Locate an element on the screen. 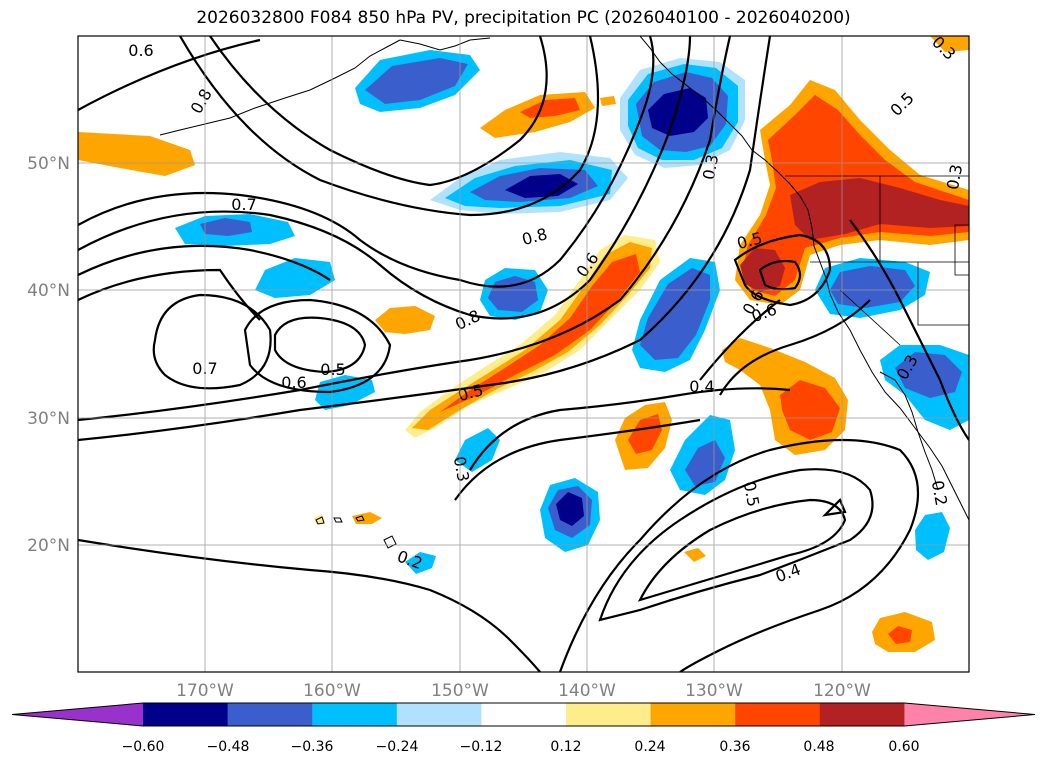 The width and height of the screenshot is (1047, 765). colorbar-tick: −0.48 is located at coordinates (228, 747).